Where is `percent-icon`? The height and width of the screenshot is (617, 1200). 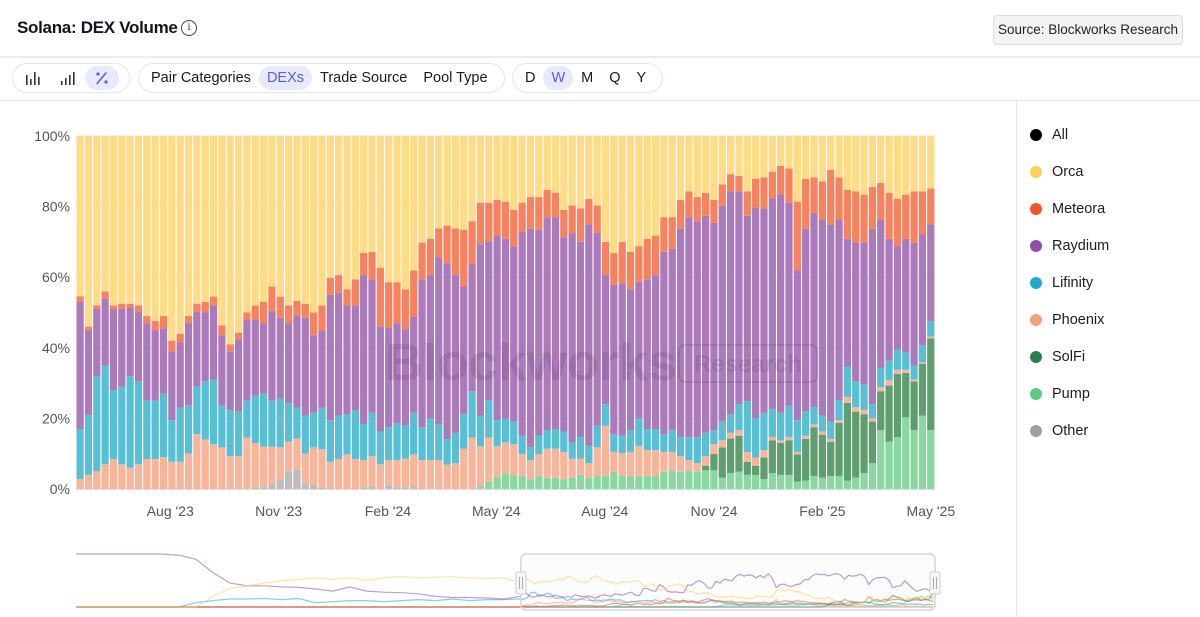 percent-icon is located at coordinates (102, 78).